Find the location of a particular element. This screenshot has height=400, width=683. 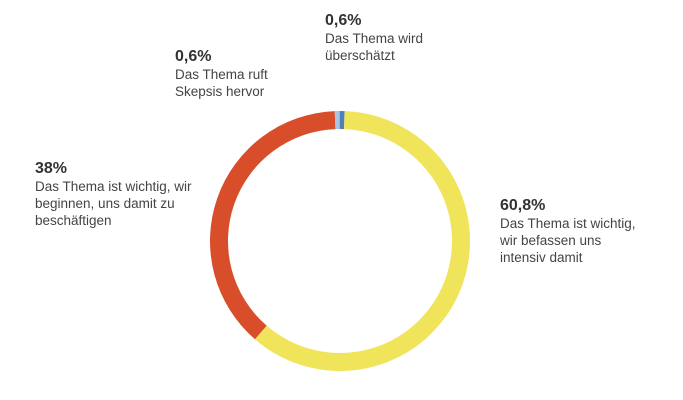

slice-label: 0,6% Das Thema ruft Skepsis hervor is located at coordinates (229, 74).